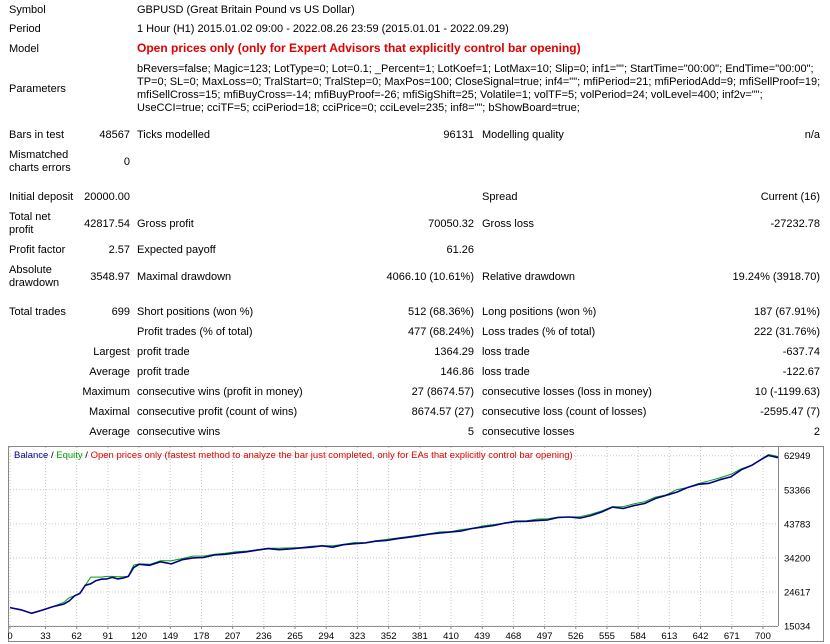 The image size is (830, 644). I want to click on grossprofit-label: Gross profit, so click(165, 224).